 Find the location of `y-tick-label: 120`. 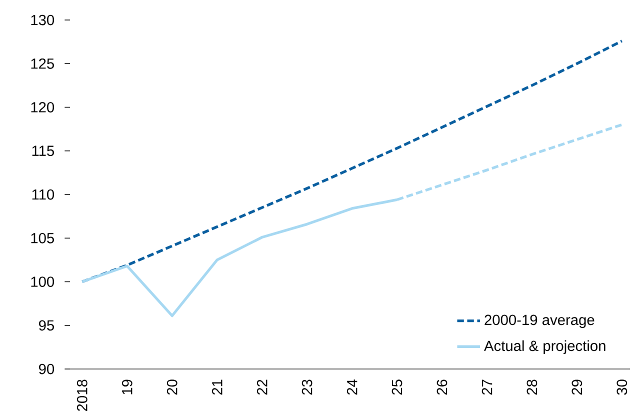

y-tick-label: 120 is located at coordinates (42, 107).